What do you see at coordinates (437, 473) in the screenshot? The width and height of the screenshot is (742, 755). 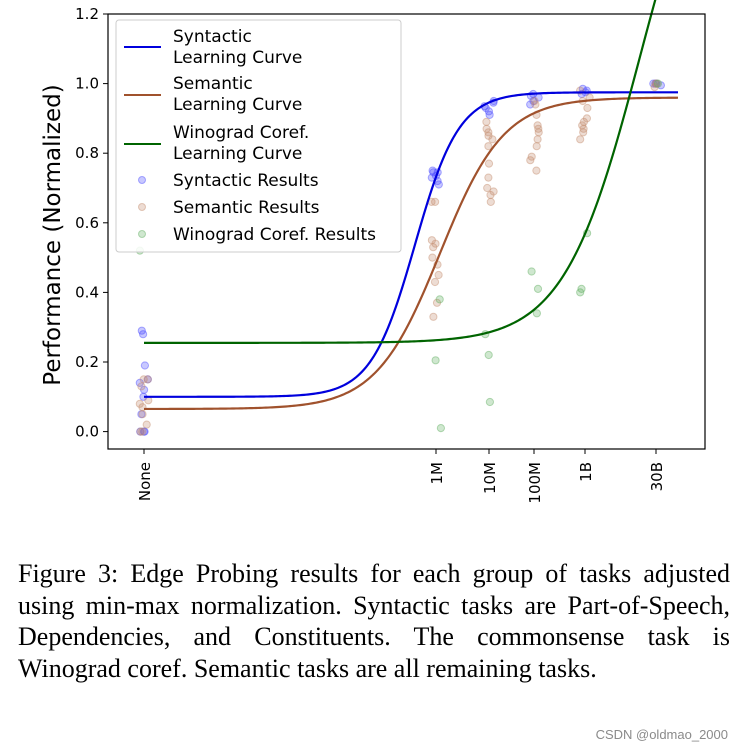 I see `x-tick-label: 1M` at bounding box center [437, 473].